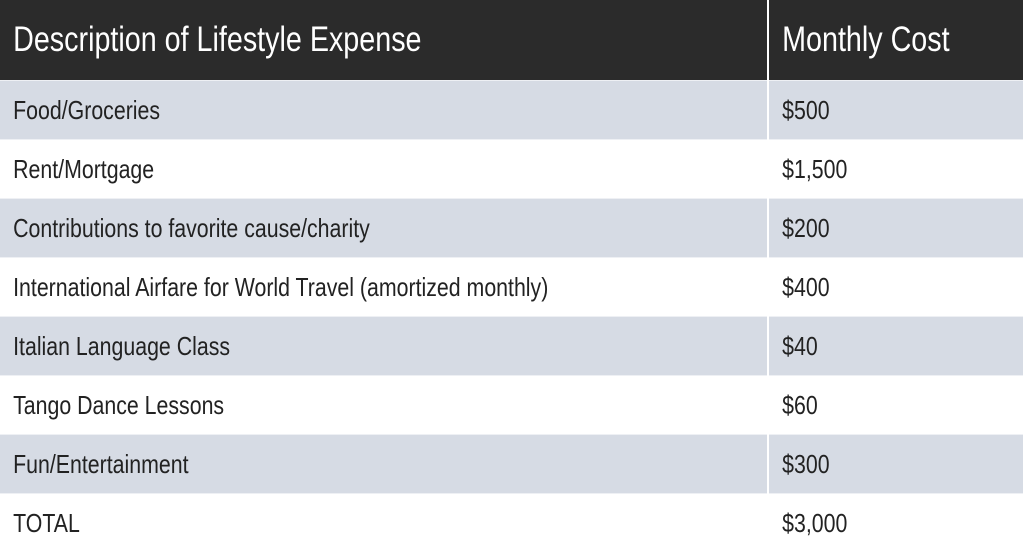  Describe the element at coordinates (793, 405) in the screenshot. I see `monthly-cost: $60` at that location.